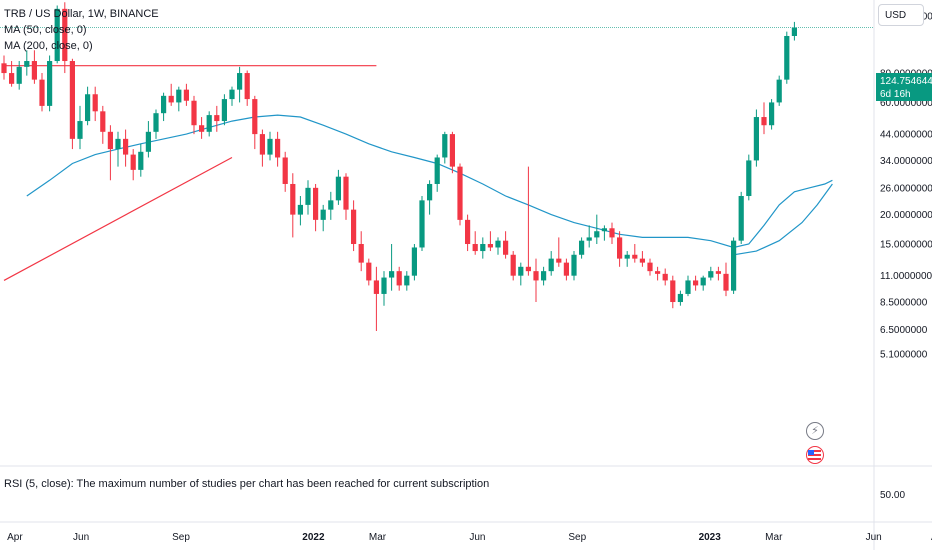 The width and height of the screenshot is (932, 550). I want to click on ma200-line, so click(783, 219).